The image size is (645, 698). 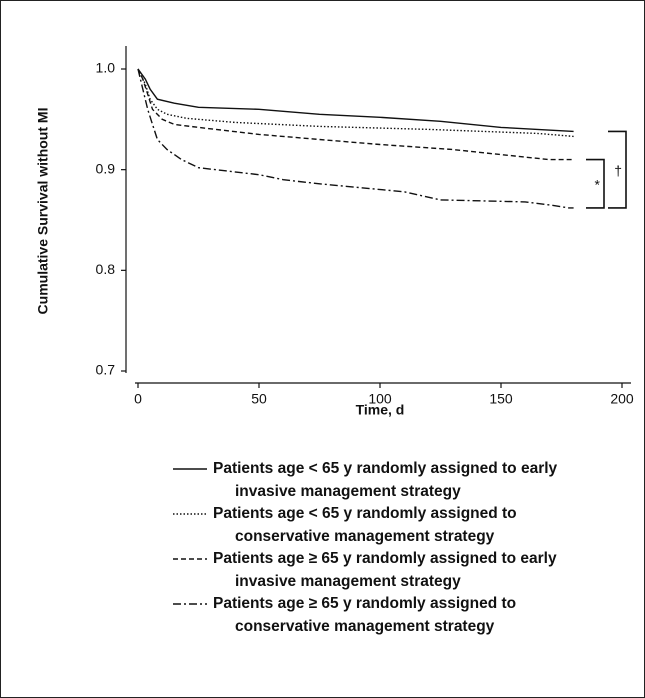 What do you see at coordinates (380, 410) in the screenshot?
I see `x-axis-title: Time, d` at bounding box center [380, 410].